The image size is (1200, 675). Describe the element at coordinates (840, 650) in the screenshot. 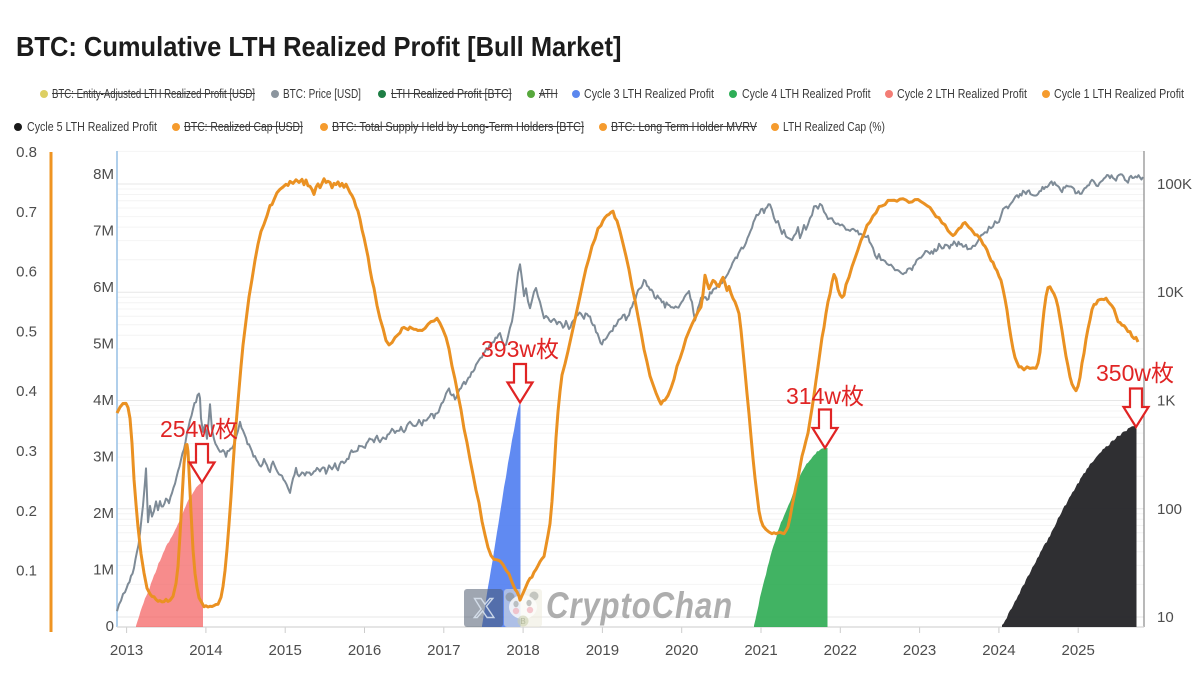

I see `svg-text: 2022` at that location.